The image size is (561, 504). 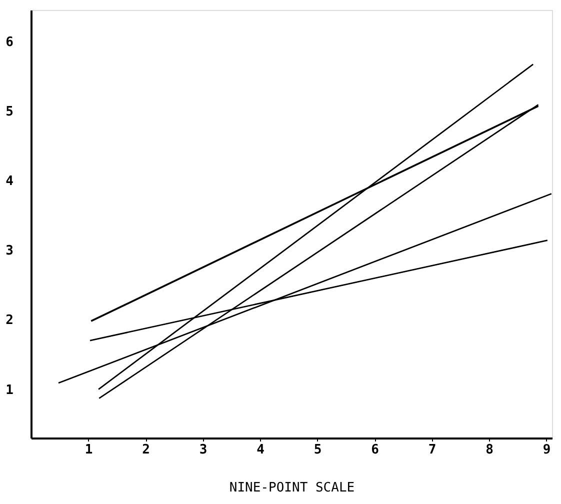 I want to click on x-tick-label: 8, so click(x=490, y=450).